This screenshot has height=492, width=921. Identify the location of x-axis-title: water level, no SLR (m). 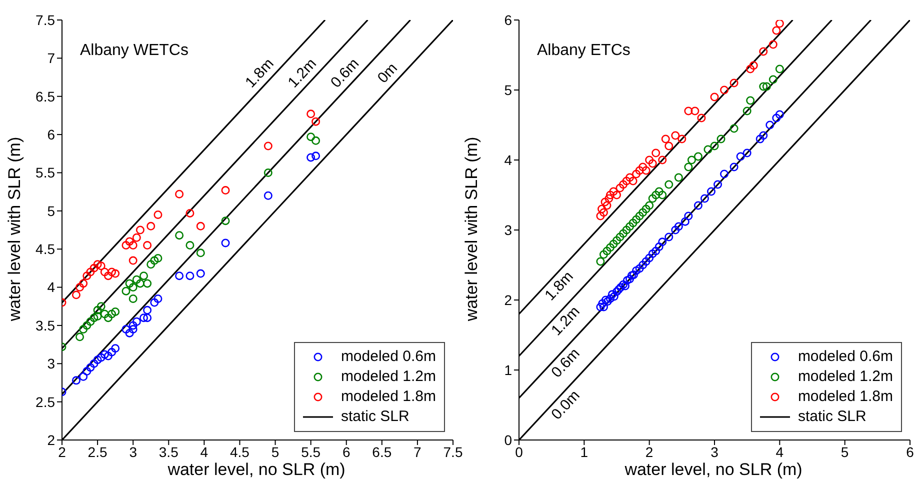
(714, 470).